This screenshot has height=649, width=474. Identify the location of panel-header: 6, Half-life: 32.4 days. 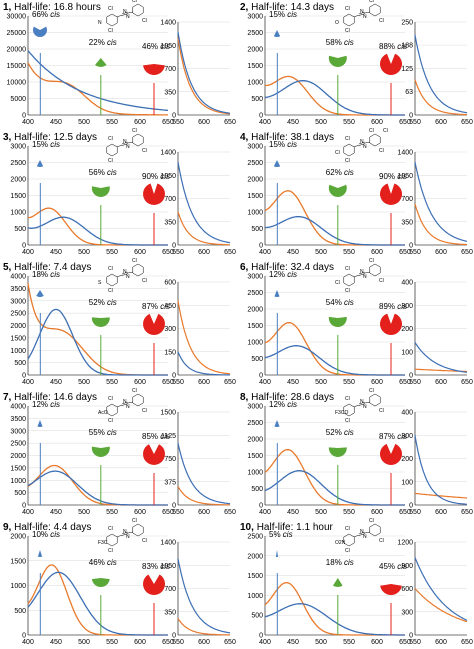
(287, 267).